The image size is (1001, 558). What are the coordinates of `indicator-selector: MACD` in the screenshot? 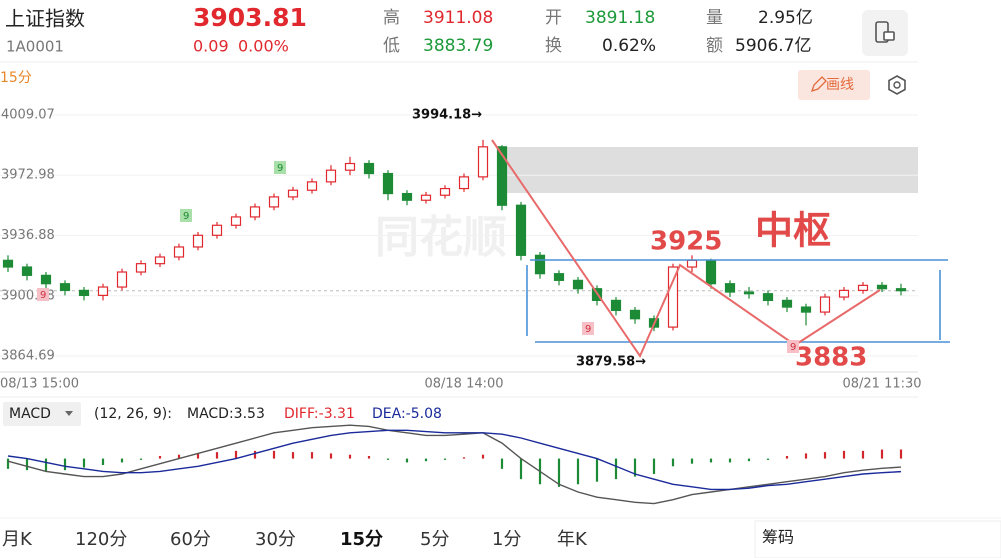 It's located at (42, 414).